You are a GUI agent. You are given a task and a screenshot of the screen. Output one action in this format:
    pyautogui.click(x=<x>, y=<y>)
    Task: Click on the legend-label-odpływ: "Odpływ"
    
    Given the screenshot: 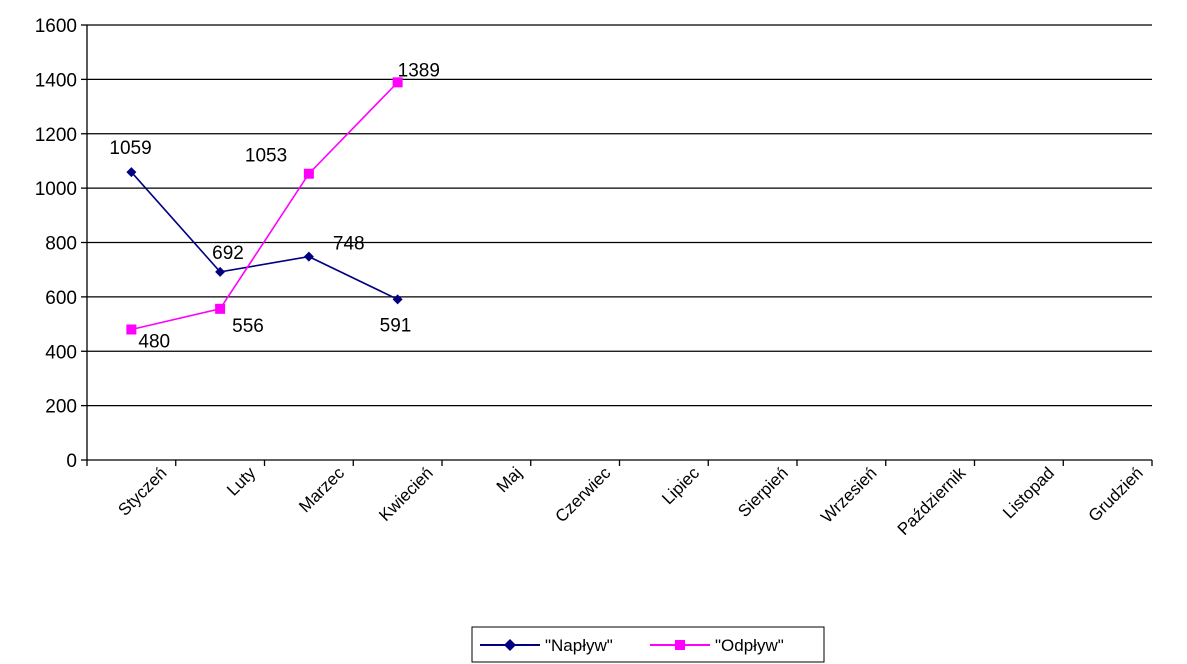 What is the action you would take?
    pyautogui.click(x=749, y=645)
    